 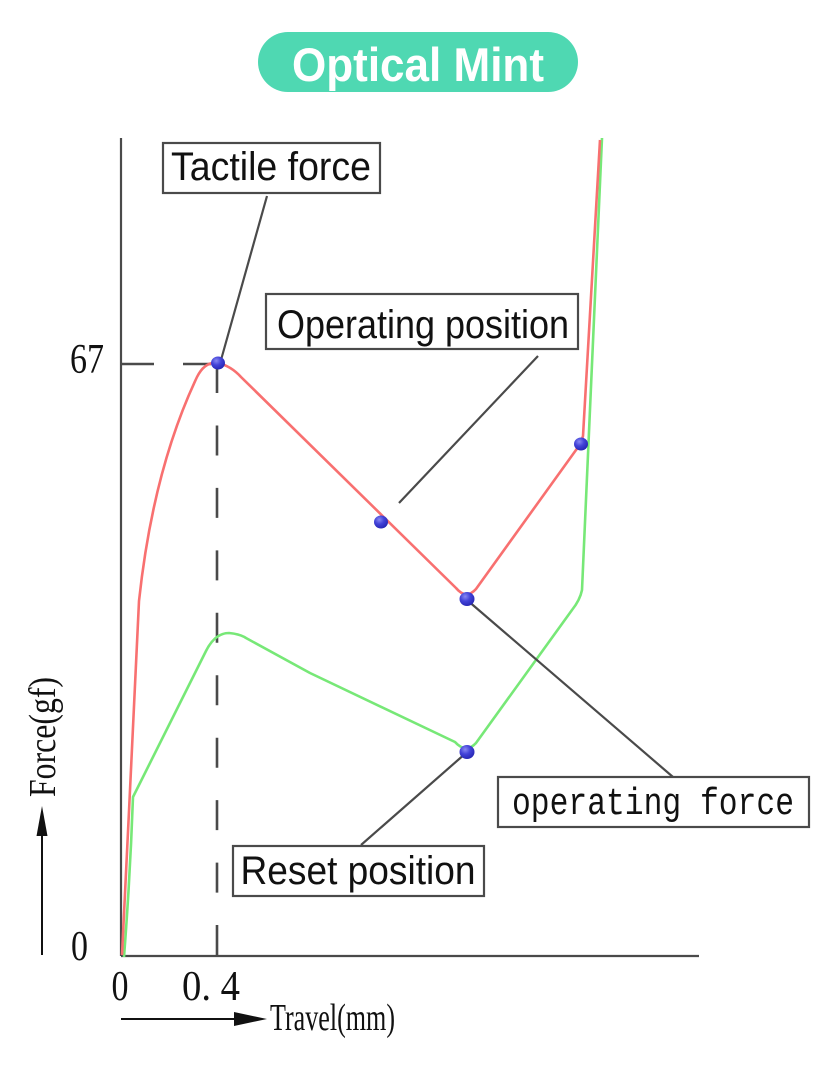 What do you see at coordinates (271, 167) in the screenshot?
I see `svg-text: Tactile force` at bounding box center [271, 167].